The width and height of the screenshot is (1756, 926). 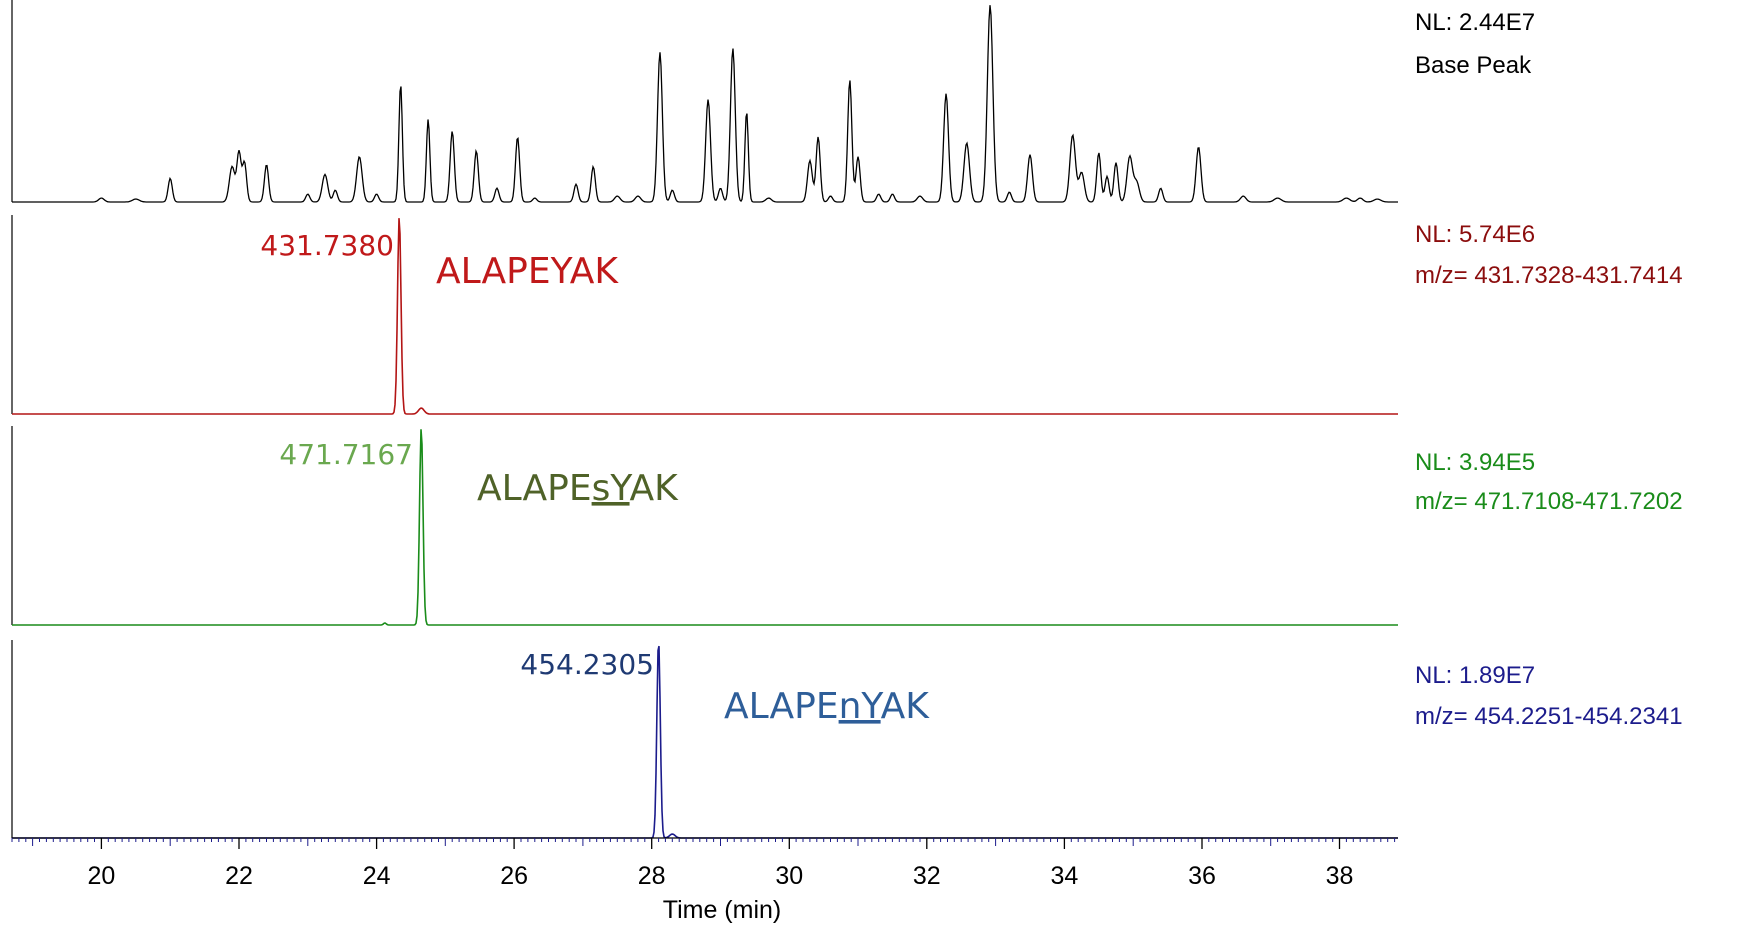 What do you see at coordinates (652, 876) in the screenshot?
I see `x-tick-label: 28` at bounding box center [652, 876].